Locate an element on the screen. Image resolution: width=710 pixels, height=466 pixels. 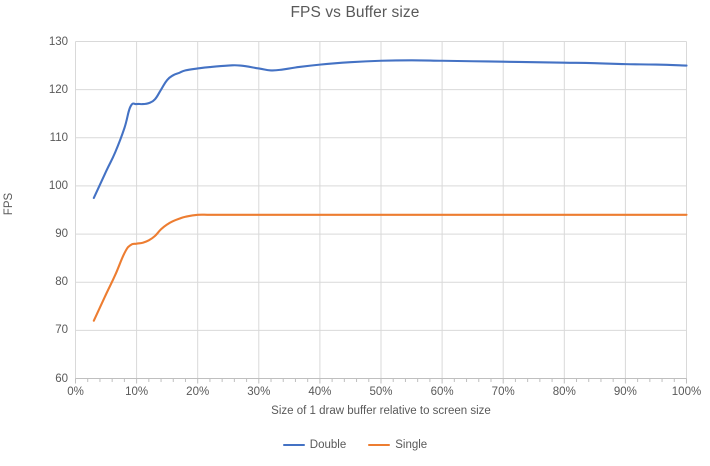
x-tick-label: 30% is located at coordinates (259, 391).